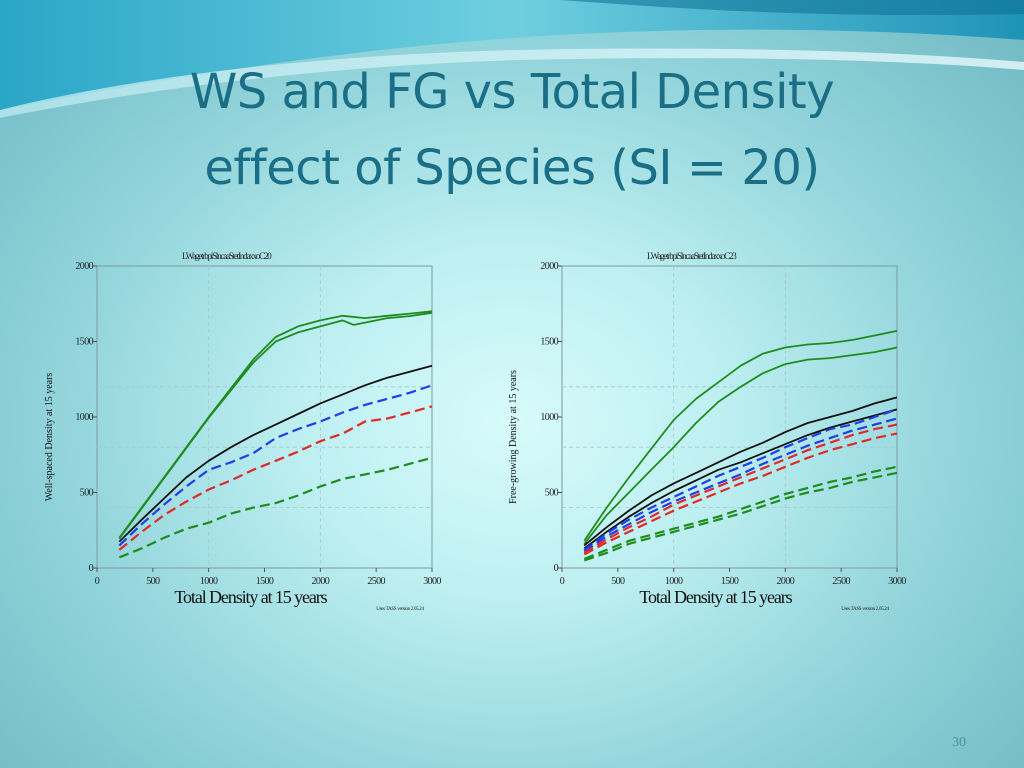 The height and width of the screenshot is (768, 1024). What do you see at coordinates (959, 742) in the screenshot?
I see `slide-number: 30` at bounding box center [959, 742].